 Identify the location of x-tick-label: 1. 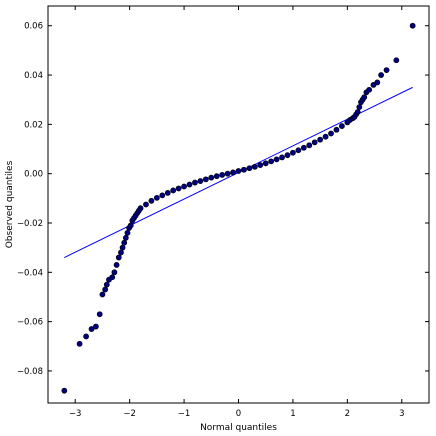
(292, 414).